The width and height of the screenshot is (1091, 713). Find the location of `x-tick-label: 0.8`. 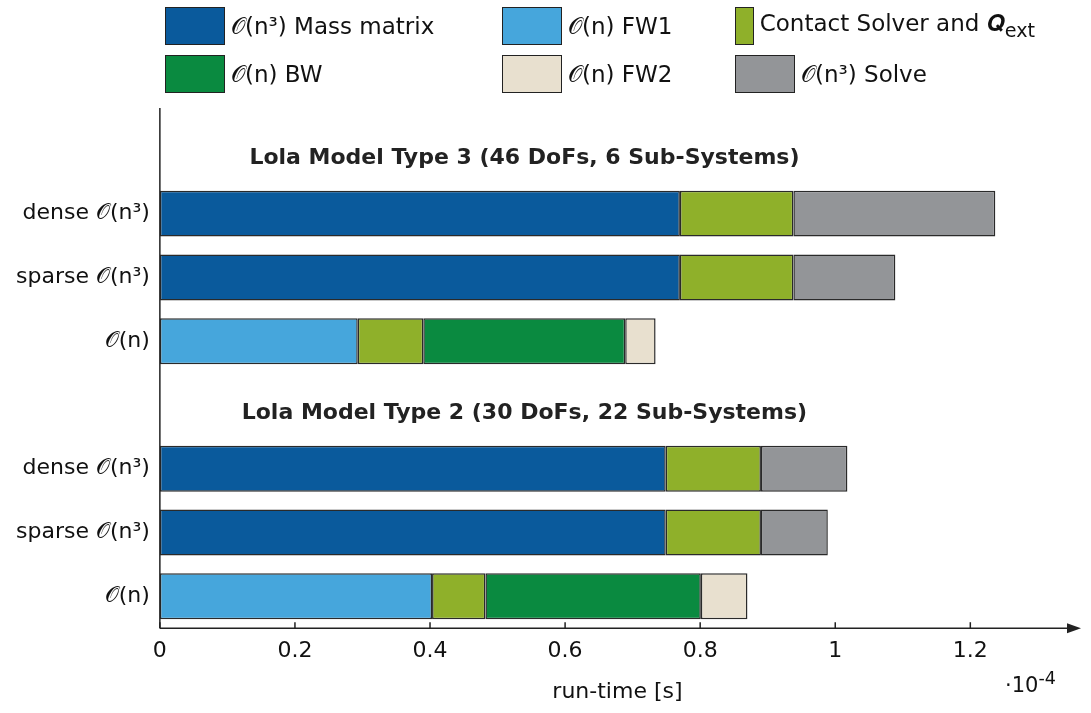

x-tick-label: 0.8 is located at coordinates (700, 650).